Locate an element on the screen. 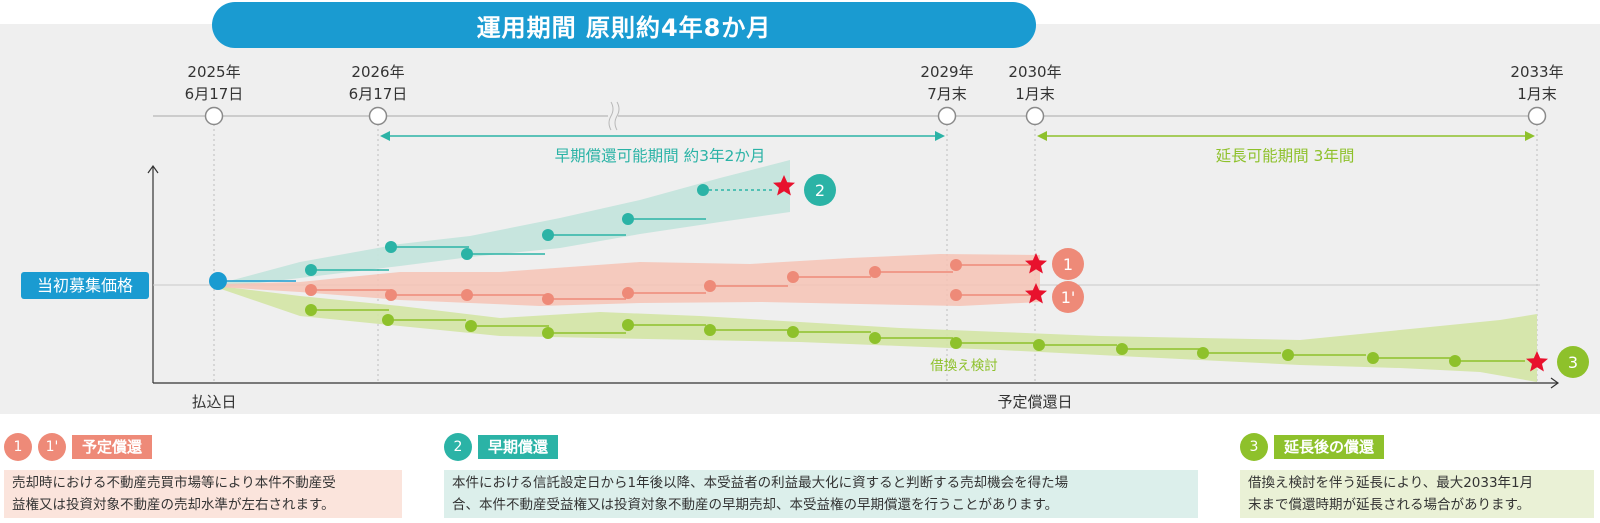 The image size is (1600, 523). initial-price-label-bg is located at coordinates (85, 285).